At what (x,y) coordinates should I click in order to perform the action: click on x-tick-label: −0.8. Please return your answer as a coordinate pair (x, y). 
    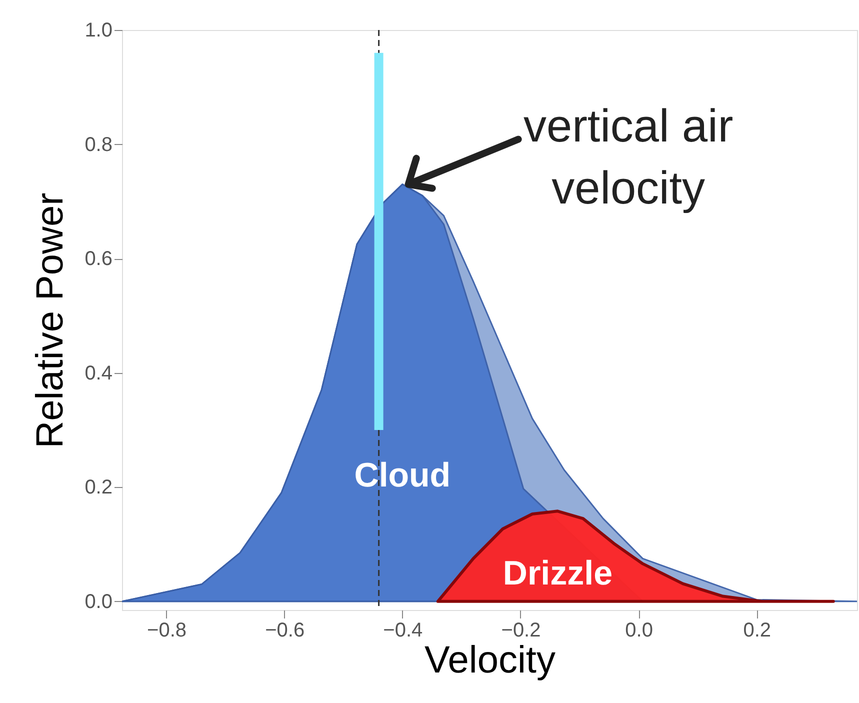
    Looking at the image, I should click on (167, 631).